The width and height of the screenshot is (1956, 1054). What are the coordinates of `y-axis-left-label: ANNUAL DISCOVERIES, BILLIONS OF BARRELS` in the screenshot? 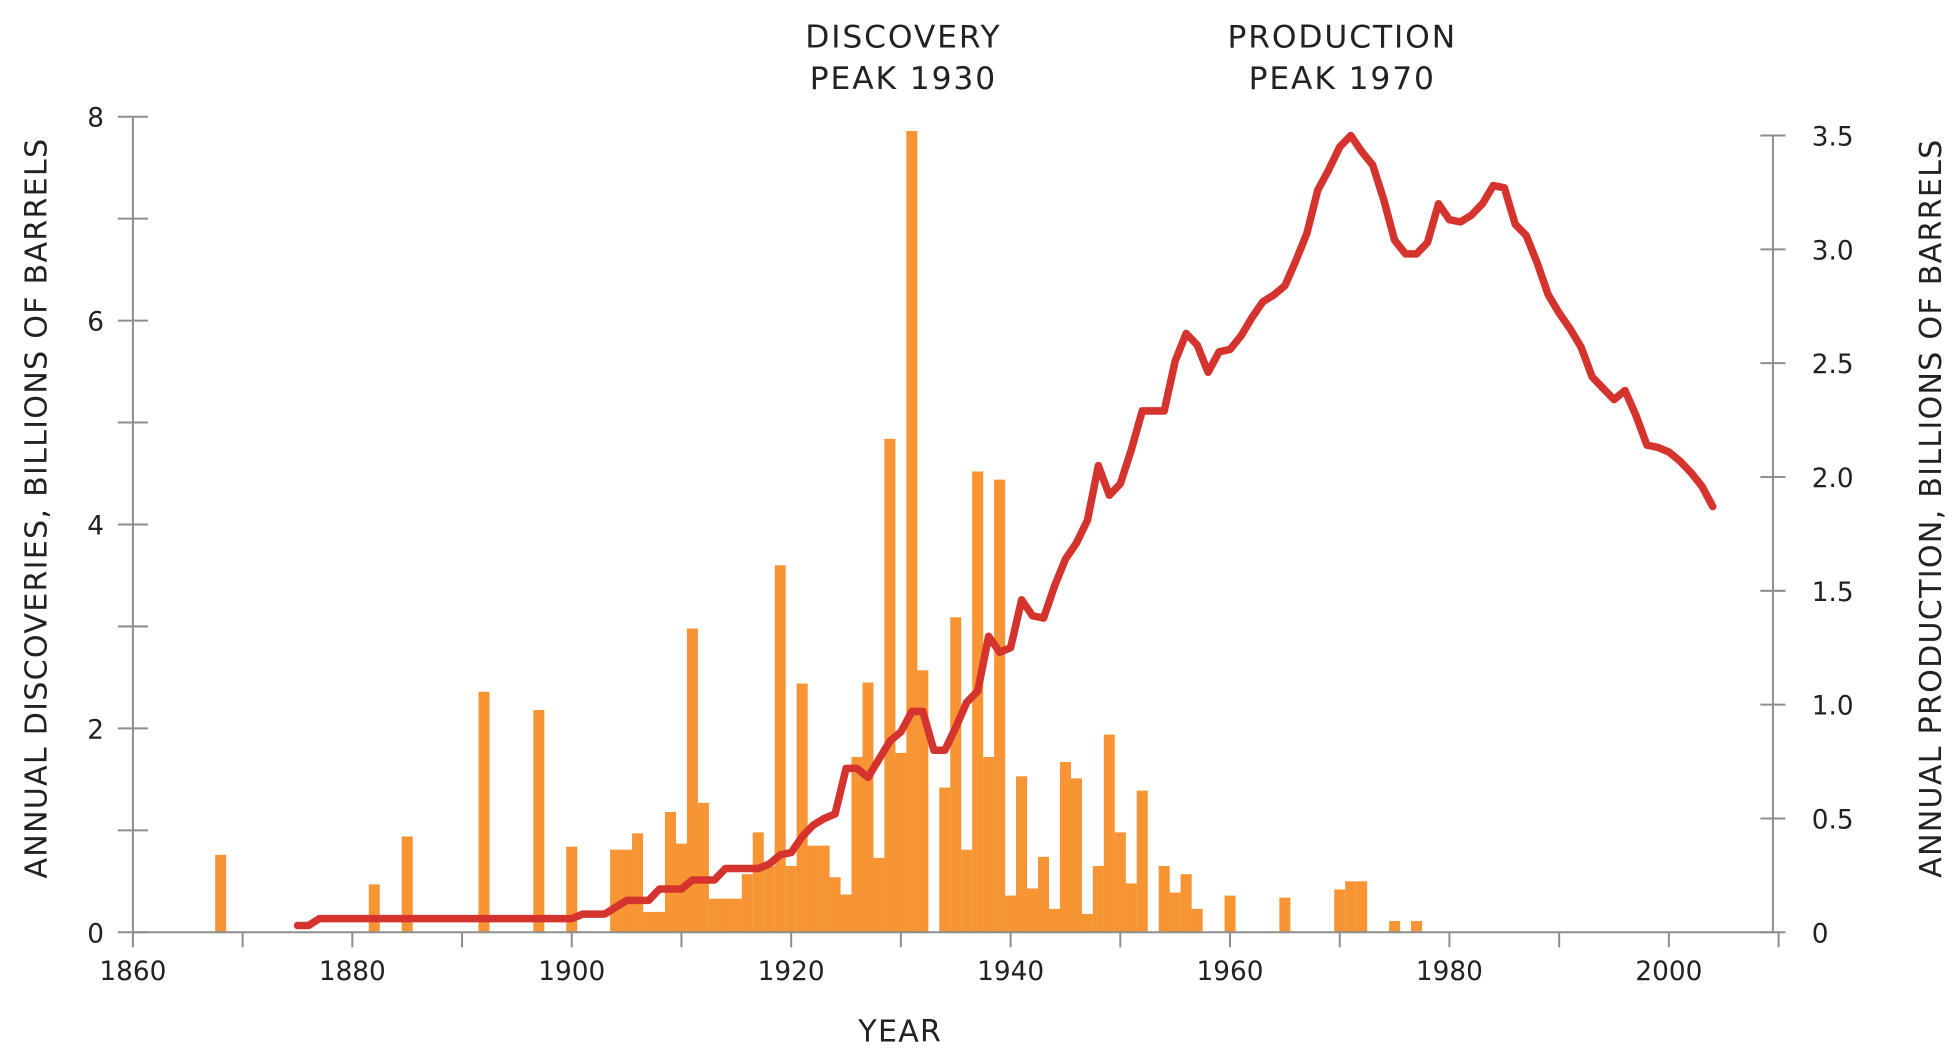 It's located at (36, 508).